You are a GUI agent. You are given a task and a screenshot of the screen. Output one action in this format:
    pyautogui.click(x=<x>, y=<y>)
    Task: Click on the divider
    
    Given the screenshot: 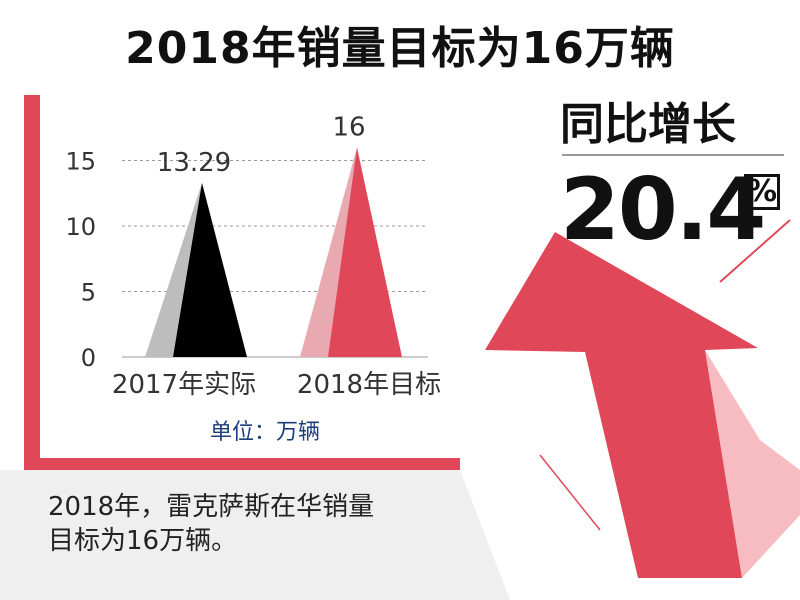 What is the action you would take?
    pyautogui.click(x=673, y=155)
    